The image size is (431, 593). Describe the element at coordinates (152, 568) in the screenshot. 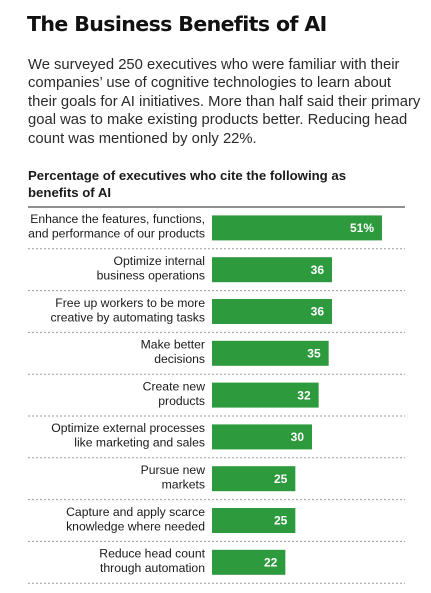

I see `category-label: through automation` at that location.